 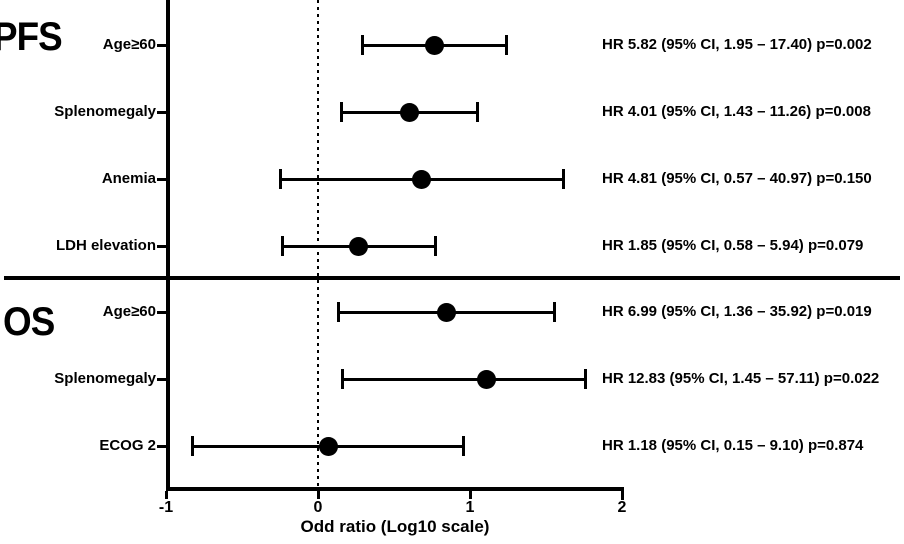 I want to click on y-axis-line, so click(x=168, y=245).